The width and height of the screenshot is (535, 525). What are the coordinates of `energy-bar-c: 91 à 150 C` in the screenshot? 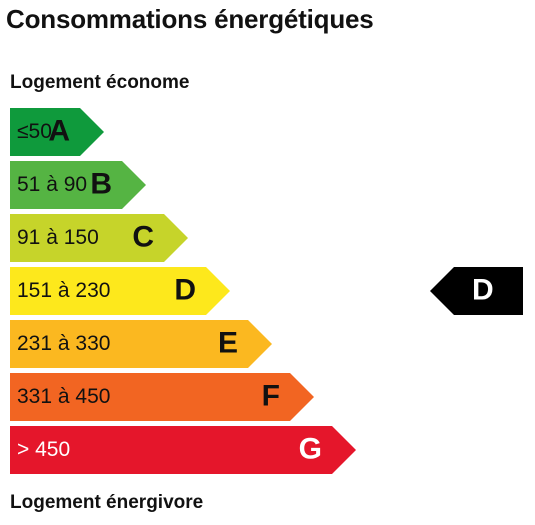 It's located at (99, 238).